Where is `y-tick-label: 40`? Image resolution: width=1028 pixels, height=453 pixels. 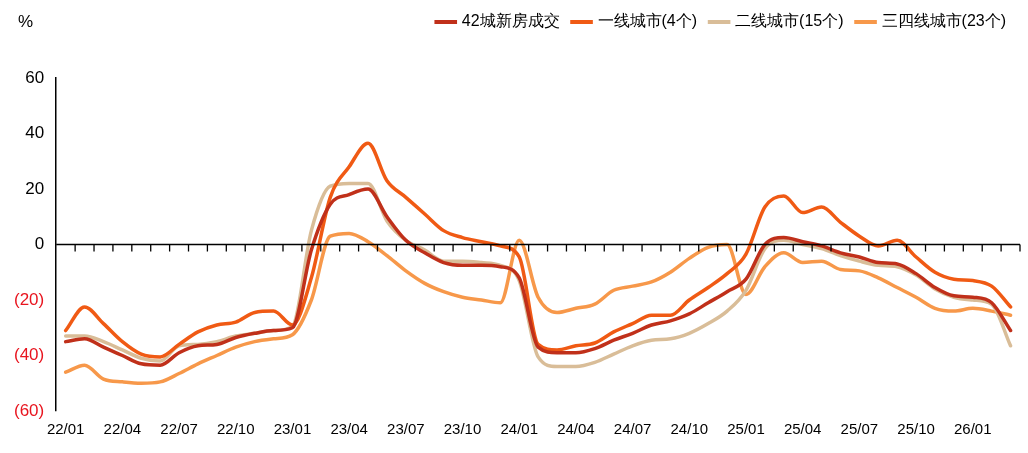 y-tick-label: 40 is located at coordinates (35, 133).